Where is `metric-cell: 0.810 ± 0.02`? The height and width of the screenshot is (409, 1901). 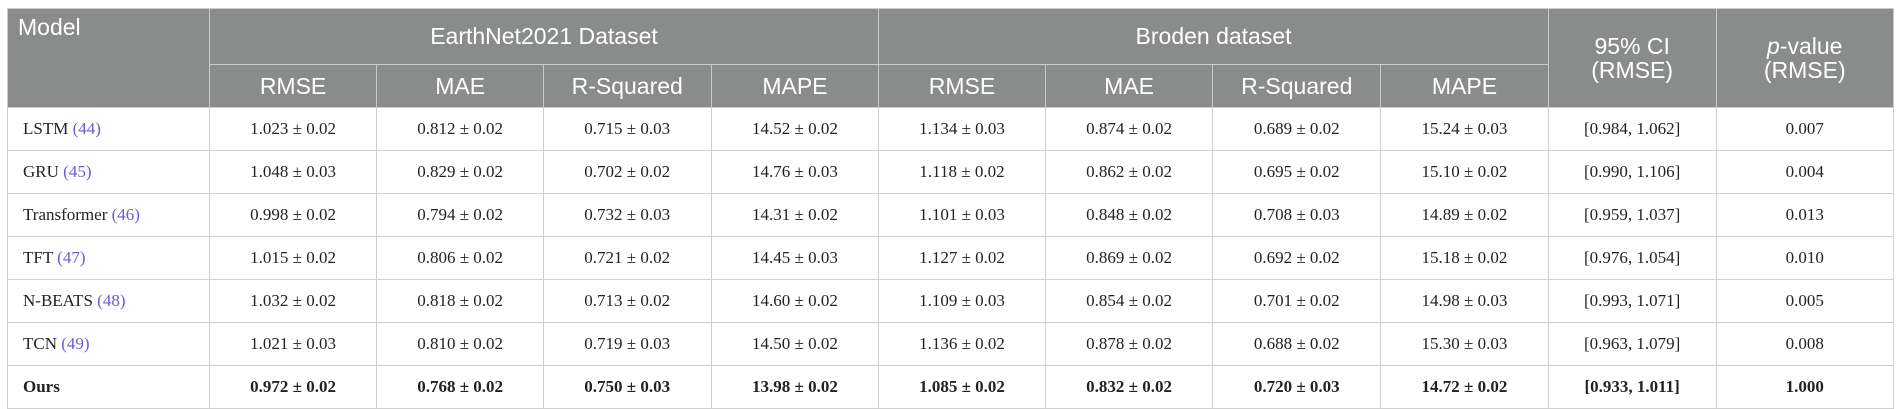 metric-cell: 0.810 ± 0.02 is located at coordinates (460, 344).